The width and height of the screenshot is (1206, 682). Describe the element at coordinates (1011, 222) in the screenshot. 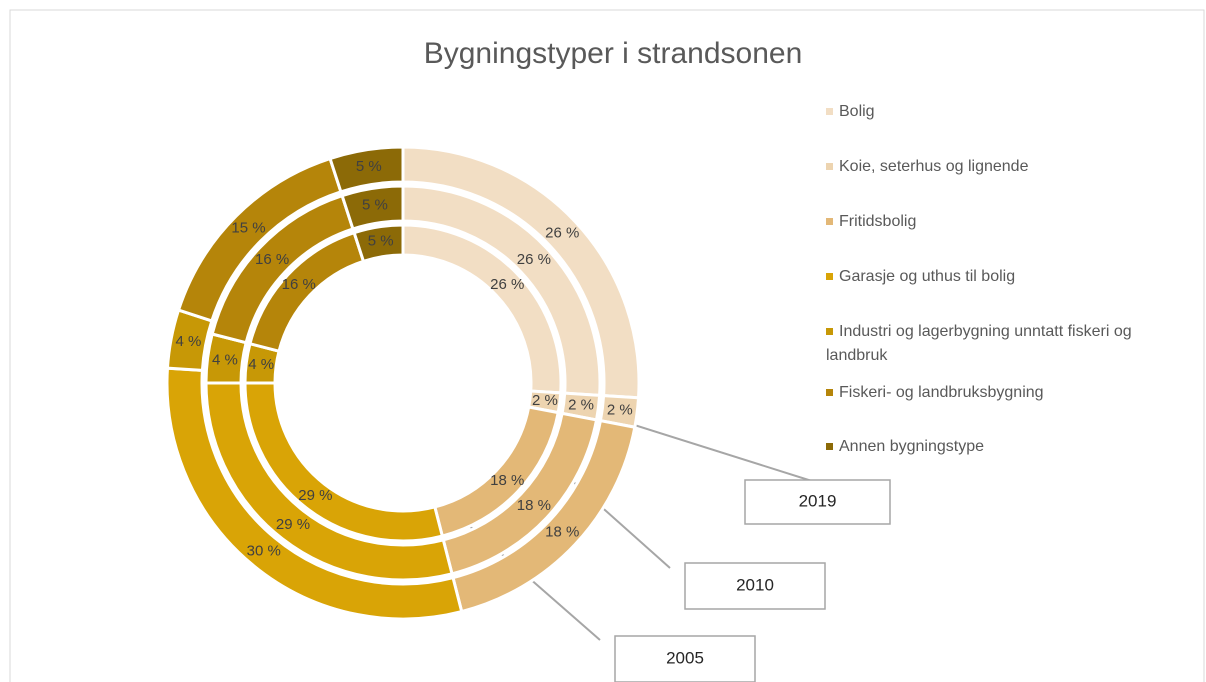

I see `legend-item: Fritidsbolig` at that location.